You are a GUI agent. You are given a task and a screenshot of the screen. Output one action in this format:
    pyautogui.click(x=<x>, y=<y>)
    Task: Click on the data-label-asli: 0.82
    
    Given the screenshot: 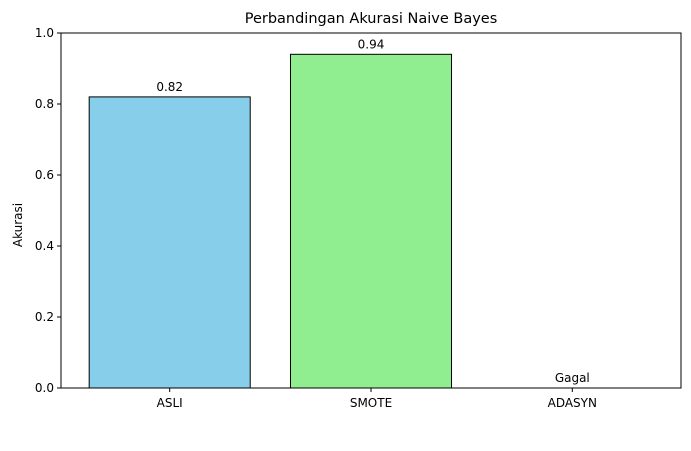 What is the action you would take?
    pyautogui.click(x=169, y=87)
    